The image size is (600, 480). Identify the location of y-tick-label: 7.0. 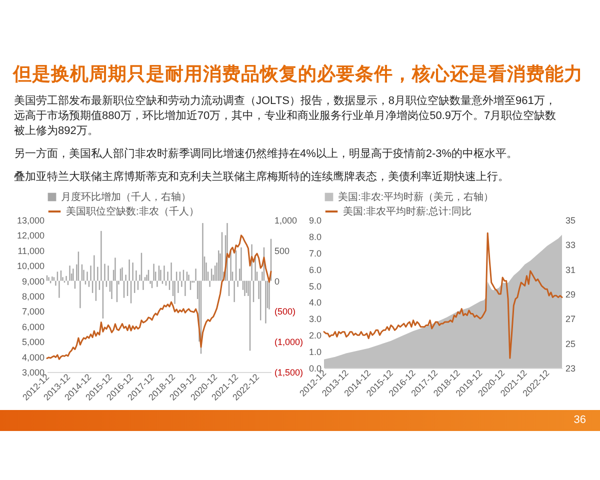
(315, 253).